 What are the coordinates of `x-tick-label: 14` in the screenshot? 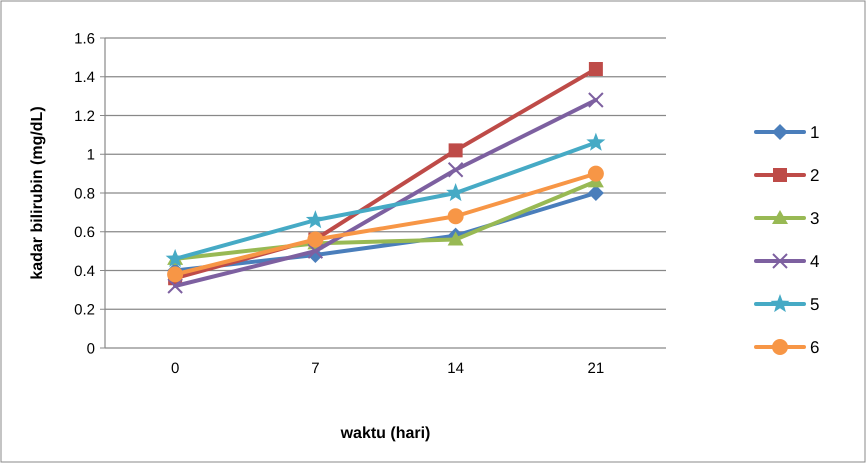 It's located at (455, 368).